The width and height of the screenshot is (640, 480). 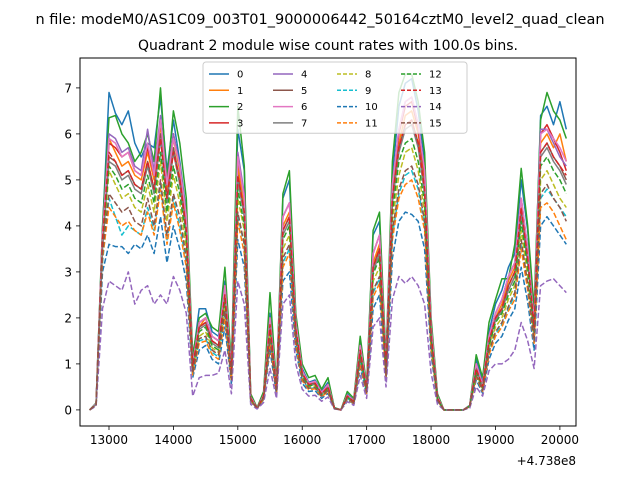 What do you see at coordinates (173, 440) in the screenshot?
I see `x-tick-label: 14000` at bounding box center [173, 440].